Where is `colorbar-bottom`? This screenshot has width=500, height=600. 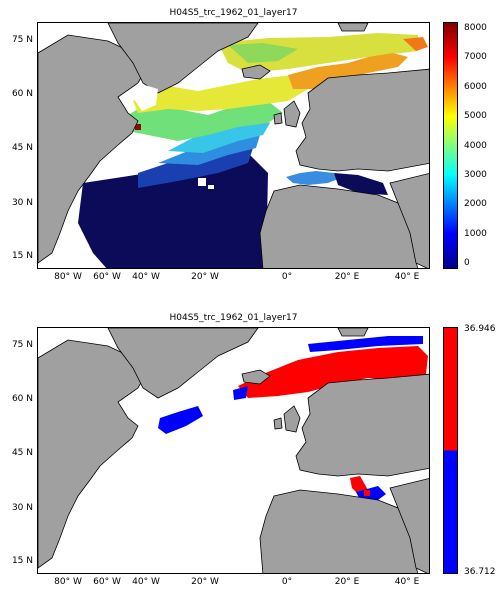 colorbar-bottom is located at coordinates (450, 450).